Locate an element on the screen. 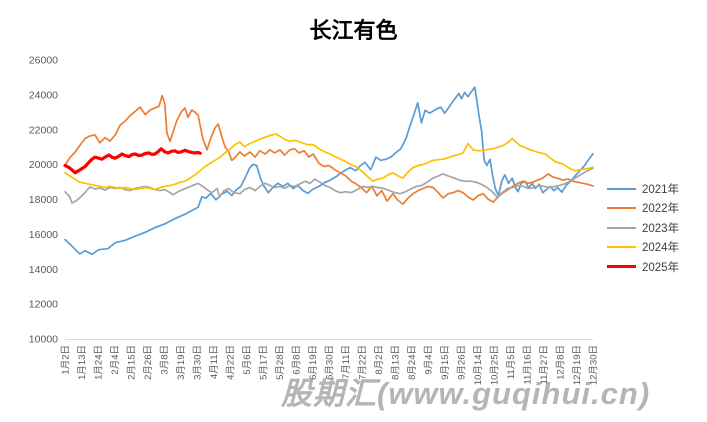 The image size is (707, 422). x-axis-tick-label: 7月11日 is located at coordinates (346, 362).